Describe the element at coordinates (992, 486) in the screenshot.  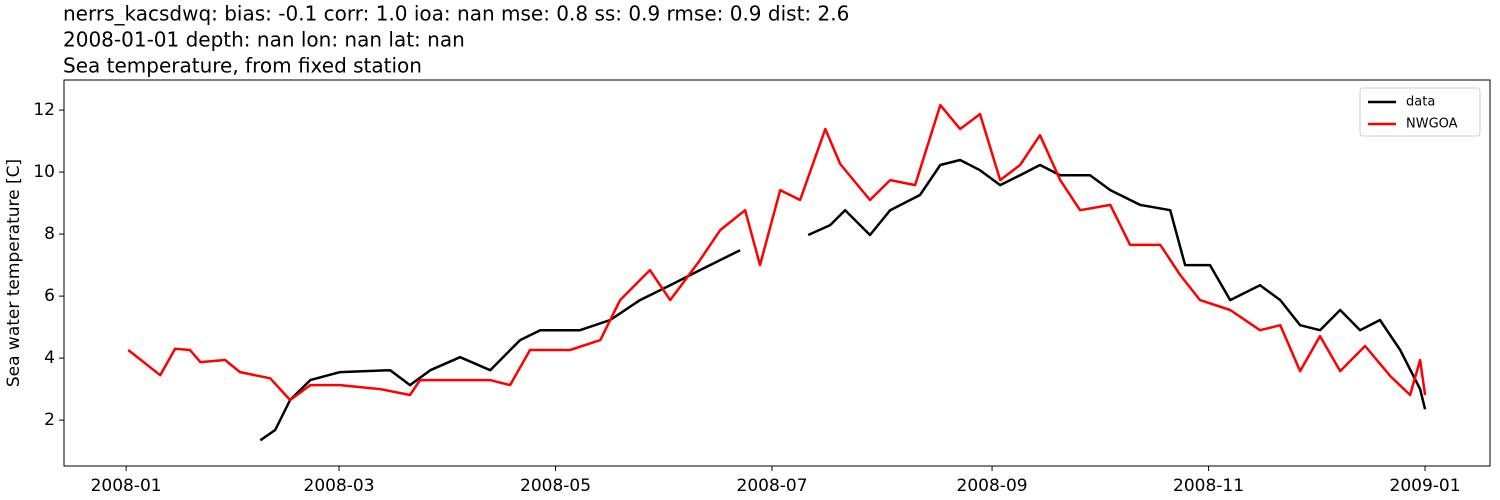
I see `x-tick-label: 2008-09` at that location.